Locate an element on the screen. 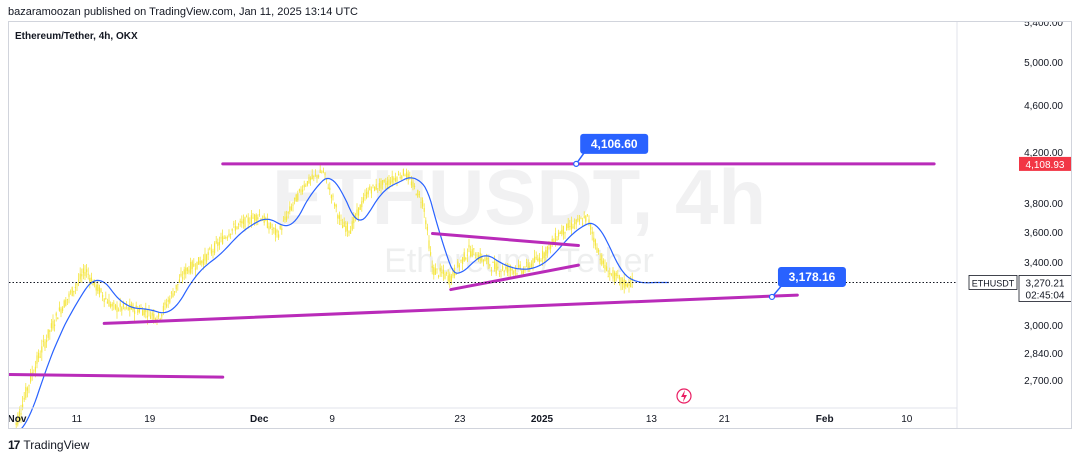  footer: 17 TradingView is located at coordinates (48, 445).